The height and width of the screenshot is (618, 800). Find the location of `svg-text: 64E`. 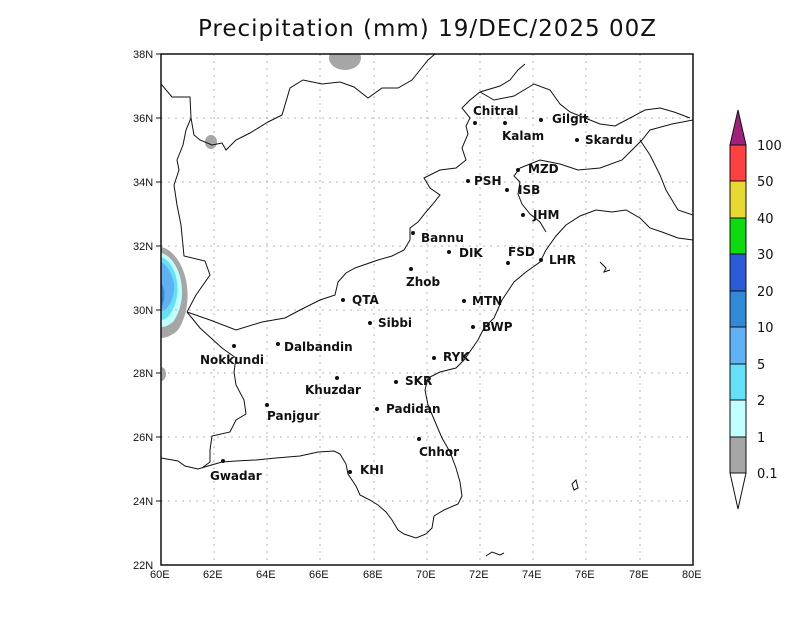

svg-text: 64E is located at coordinates (266, 575).